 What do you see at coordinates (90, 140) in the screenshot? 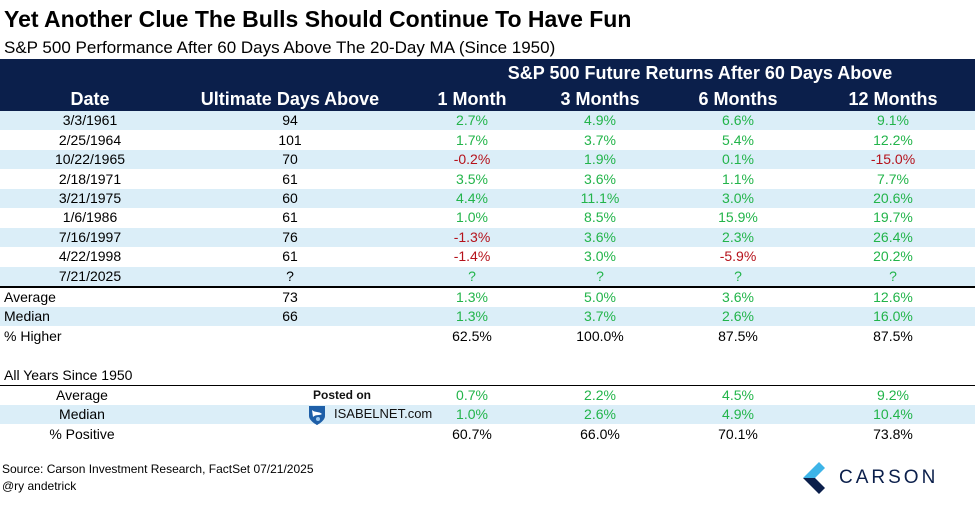
I see `cell-date: 2/25/1964` at bounding box center [90, 140].